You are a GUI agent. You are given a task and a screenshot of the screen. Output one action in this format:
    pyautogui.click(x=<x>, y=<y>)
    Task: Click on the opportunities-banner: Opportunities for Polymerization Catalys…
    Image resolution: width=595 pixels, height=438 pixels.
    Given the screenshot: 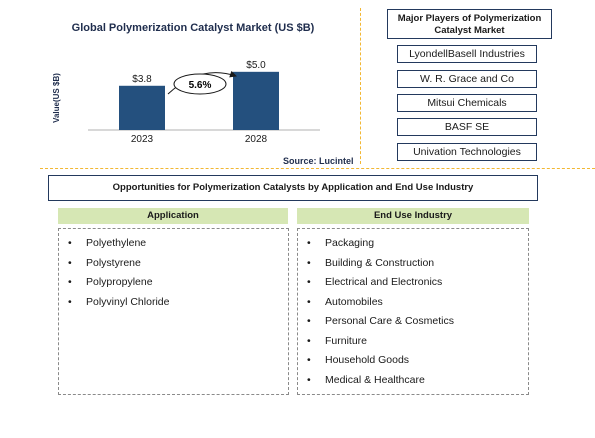 What is the action you would take?
    pyautogui.click(x=293, y=188)
    